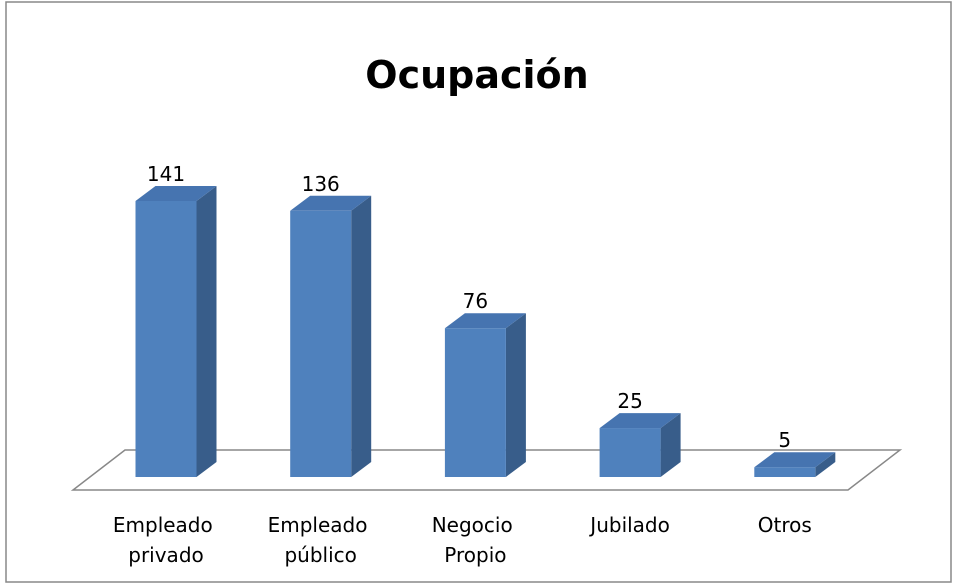 The image size is (955, 585). Describe the element at coordinates (475, 301) in the screenshot. I see `data-label: 76` at that location.